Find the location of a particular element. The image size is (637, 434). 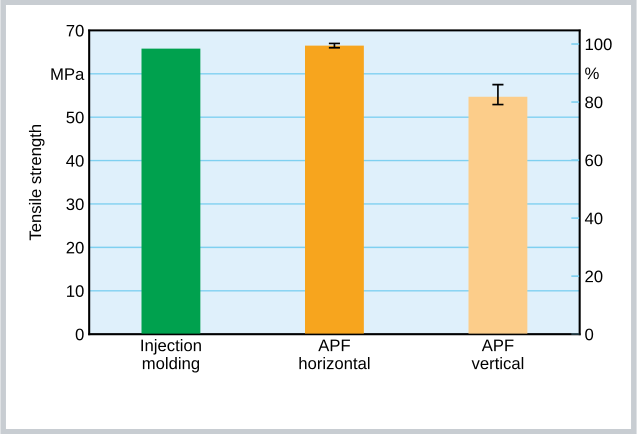

y2-tick-label: 20 is located at coordinates (593, 276).